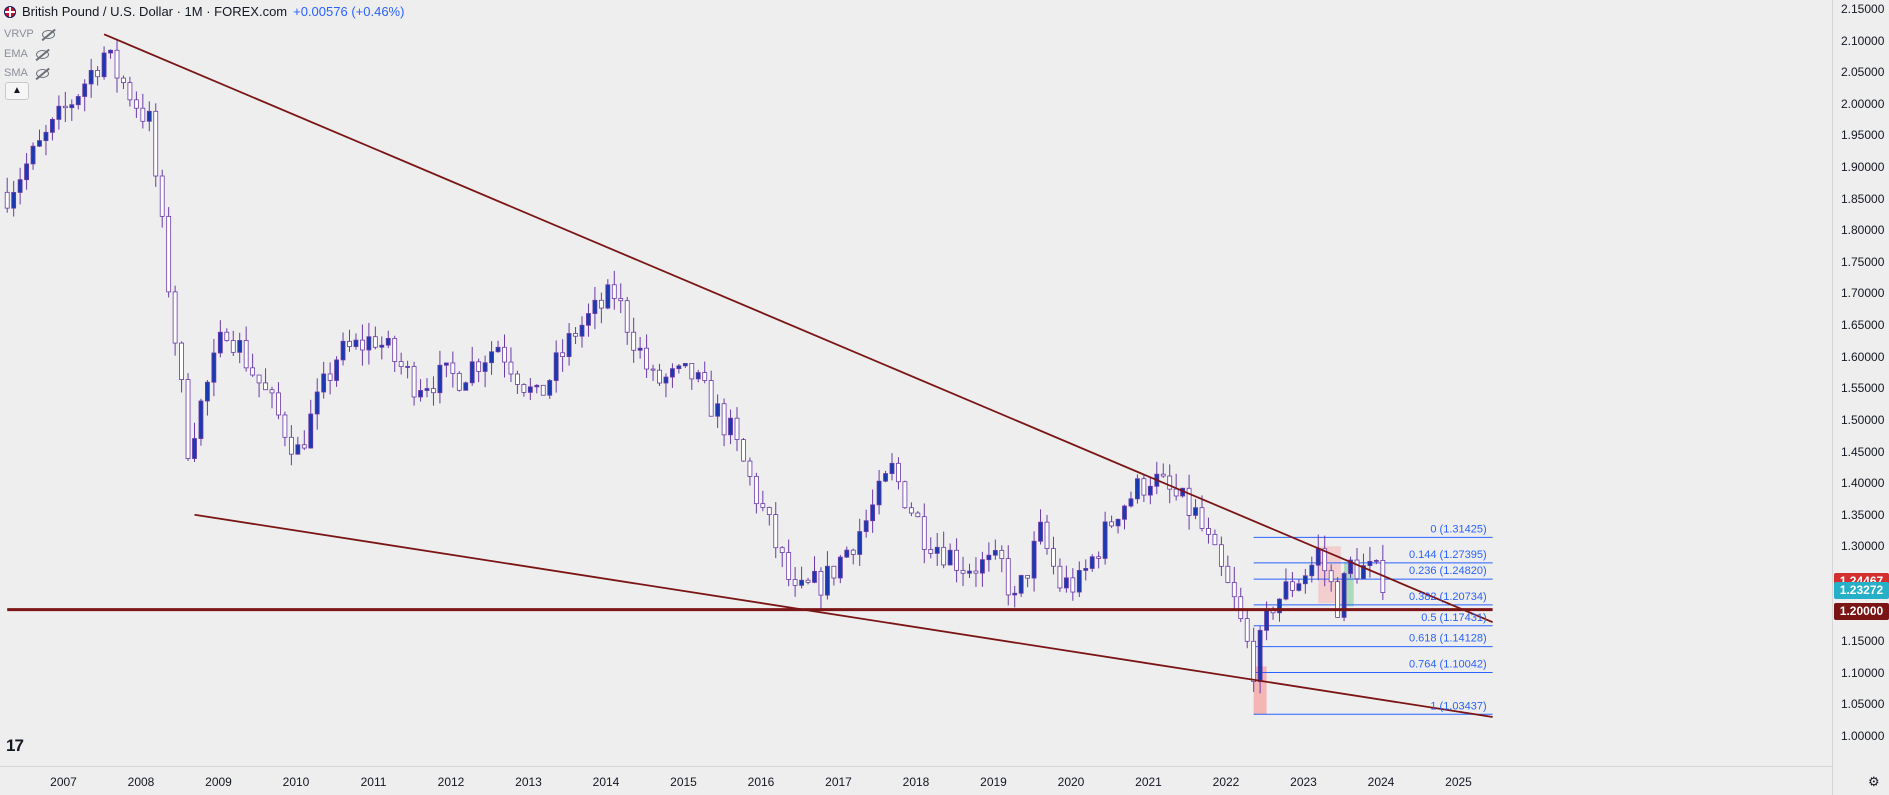  Describe the element at coordinates (1861, 611) in the screenshot. I see `price-tag: 1.20000` at that location.